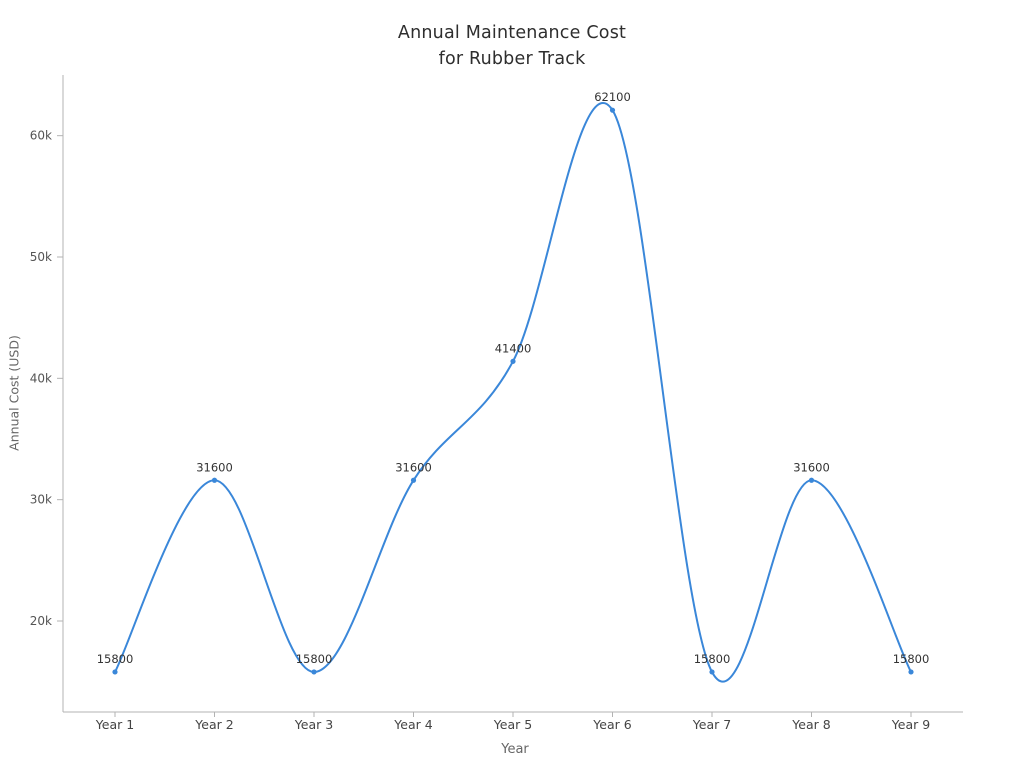  I want to click on y-tick-label: 30k, so click(41, 500).